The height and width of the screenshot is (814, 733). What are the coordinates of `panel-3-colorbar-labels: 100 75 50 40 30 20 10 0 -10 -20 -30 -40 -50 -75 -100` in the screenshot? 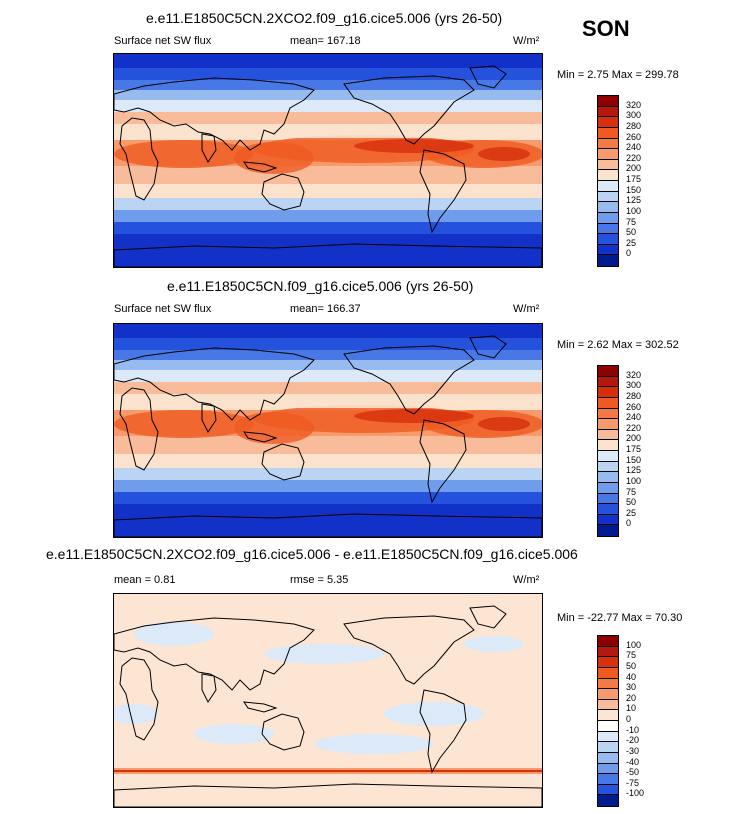 It's located at (620, 721).